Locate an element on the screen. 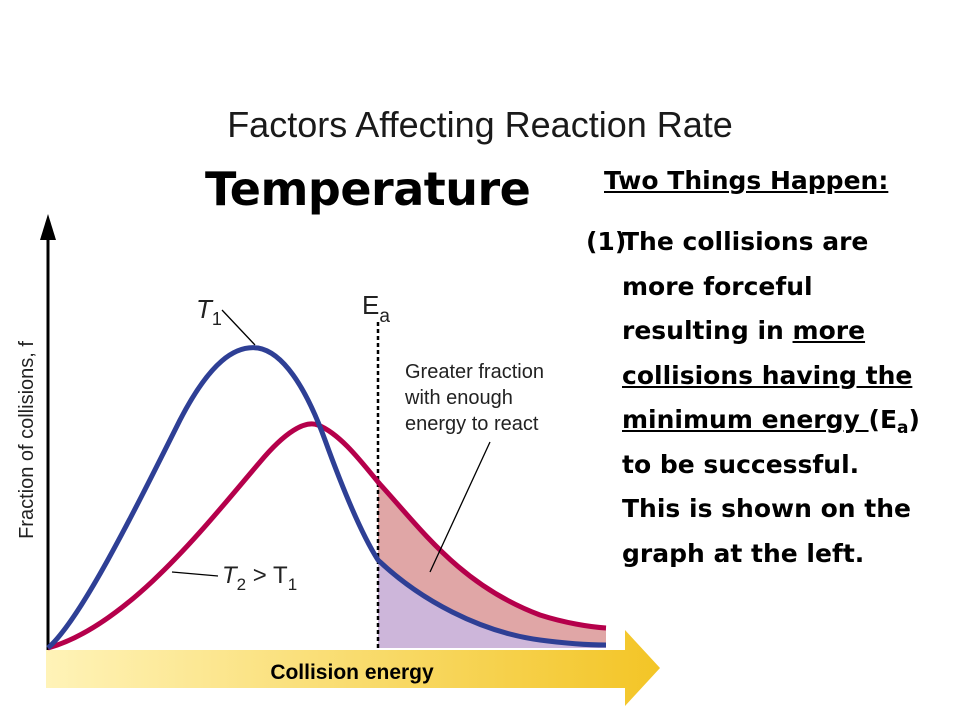 This screenshot has width=960, height=720. side-line-5: minimum energy (Ea) is located at coordinates (771, 420).